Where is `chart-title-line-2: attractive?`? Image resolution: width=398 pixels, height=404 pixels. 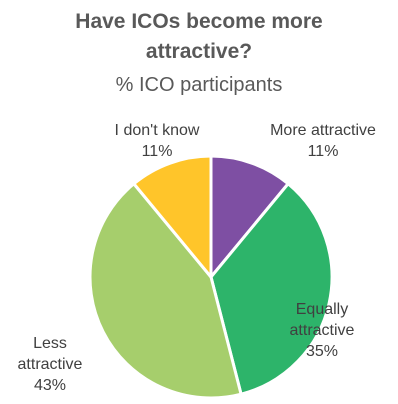
chart-title-line-2: attractive? is located at coordinates (199, 51).